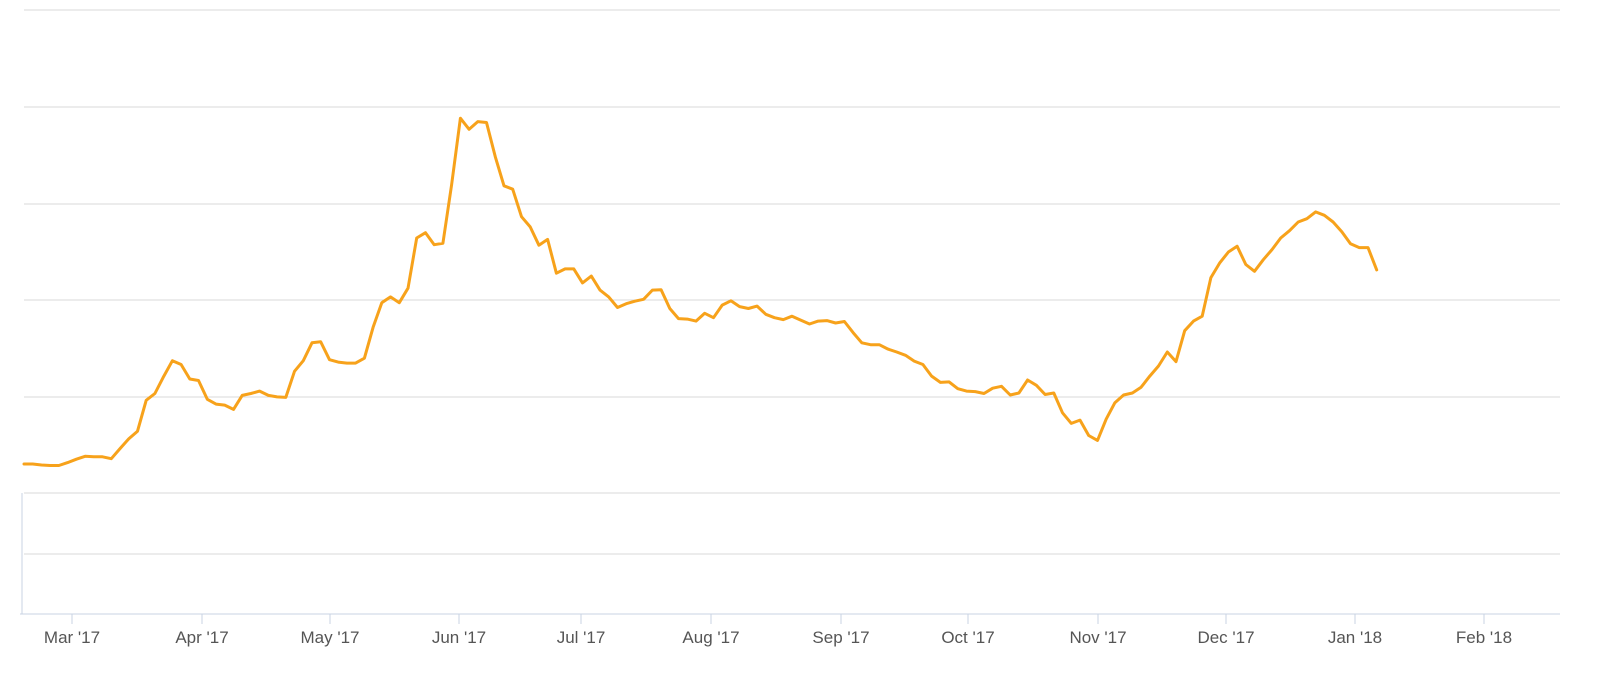 This screenshot has height=680, width=1600. I want to click on x-tick-label: Jun '17, so click(459, 637).